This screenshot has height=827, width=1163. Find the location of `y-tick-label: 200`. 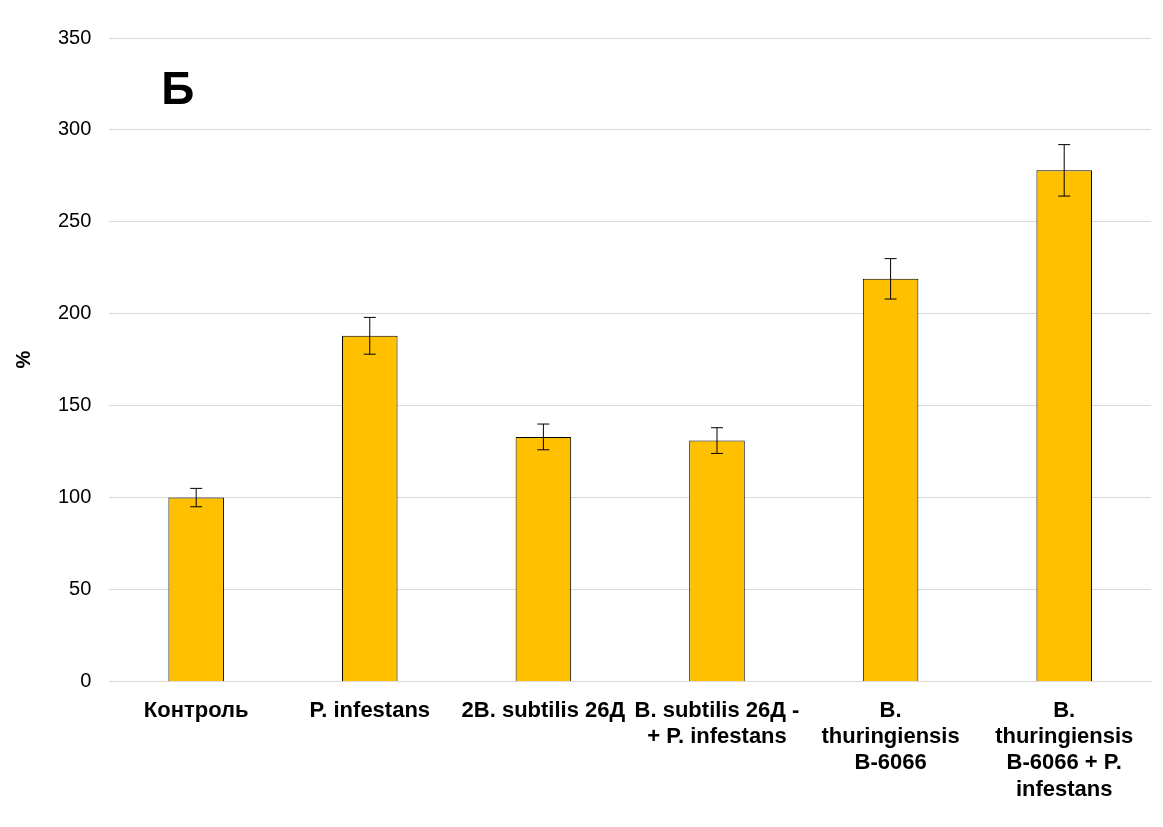

y-tick-label: 200 is located at coordinates (74, 312).